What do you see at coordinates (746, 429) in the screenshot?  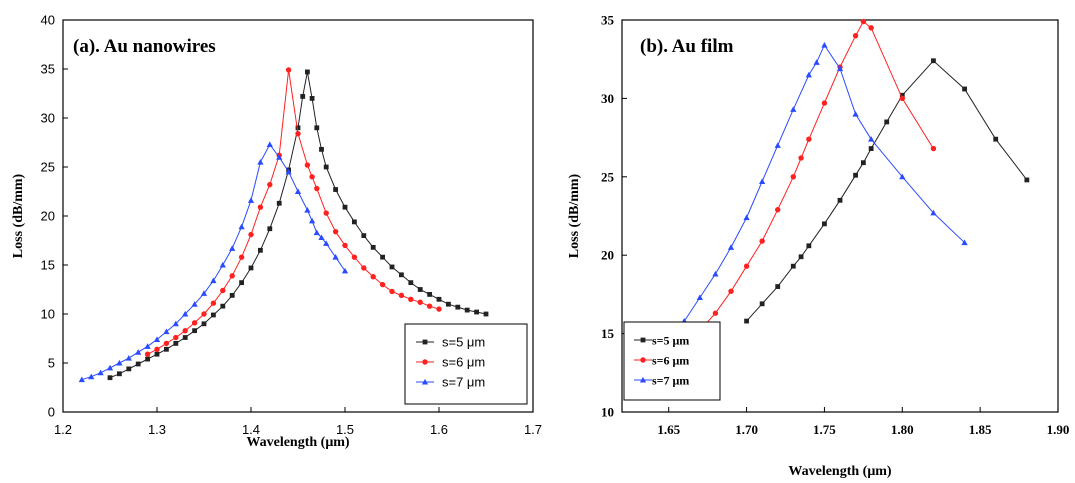 I see `x-tick-label: 1.70` at bounding box center [746, 429].